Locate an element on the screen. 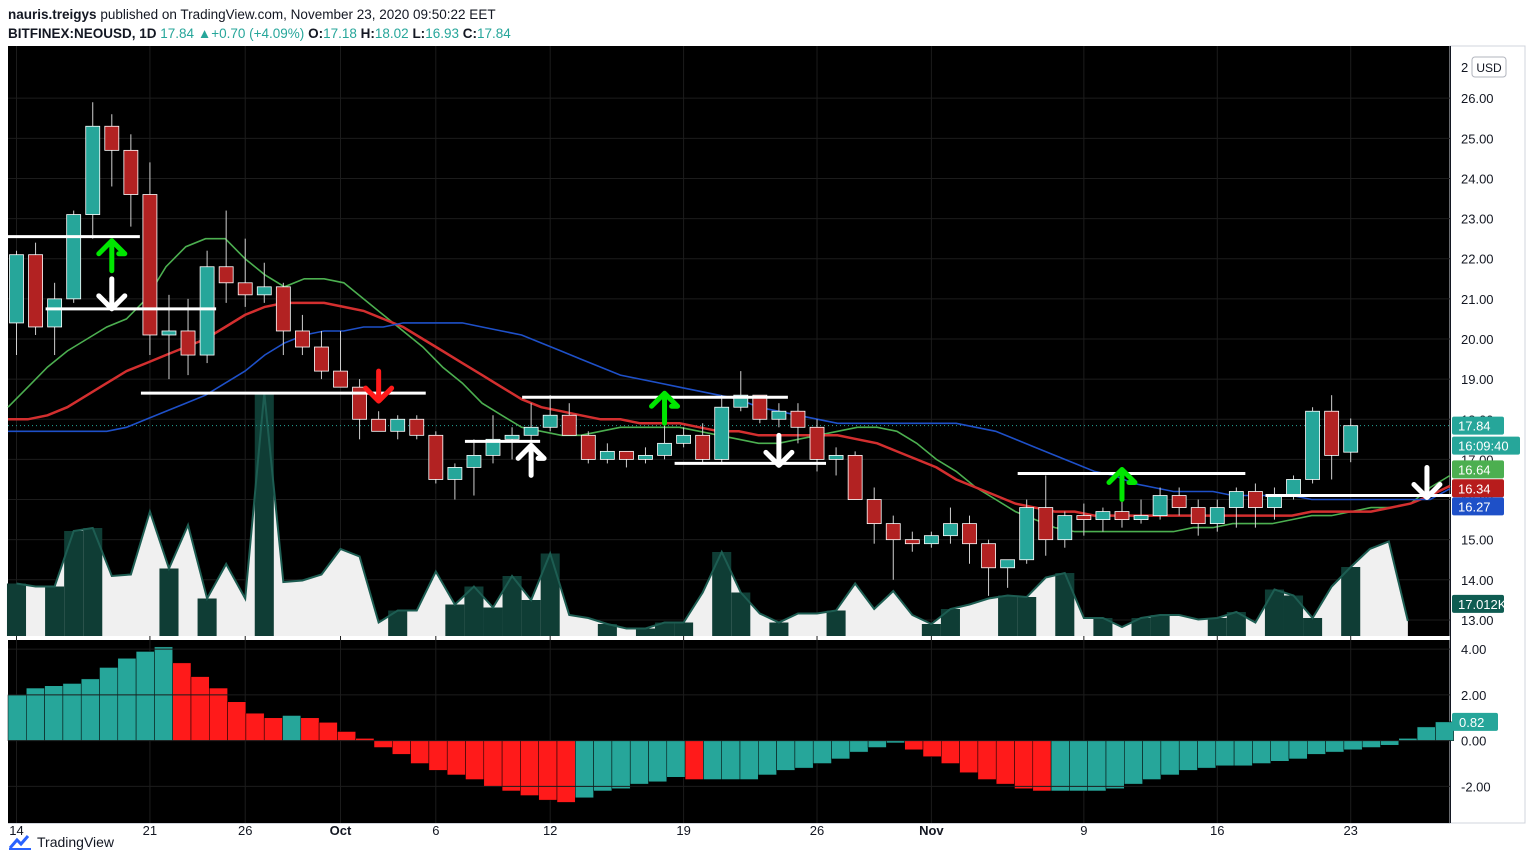  price-tick-label: 22.00 is located at coordinates (1477, 259).